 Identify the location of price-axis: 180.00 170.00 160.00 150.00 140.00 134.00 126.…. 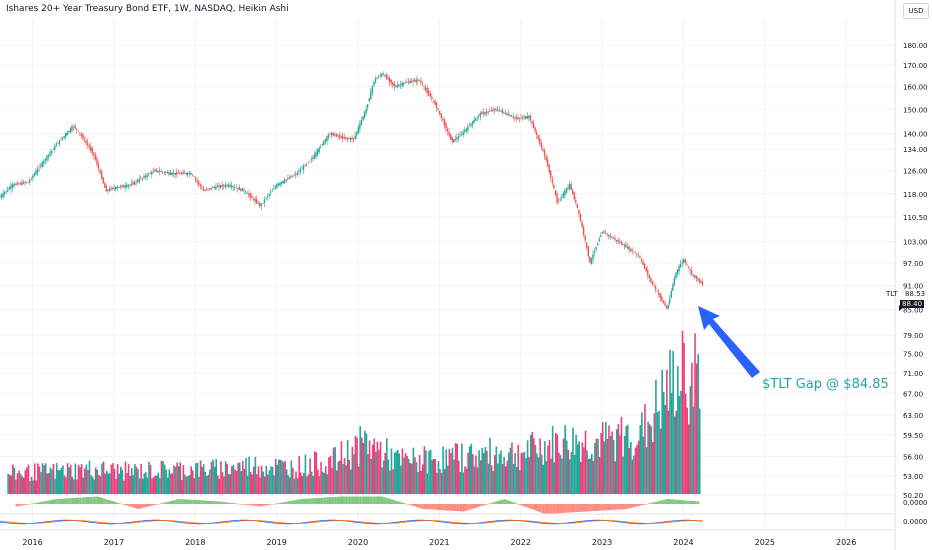
(911, 275).